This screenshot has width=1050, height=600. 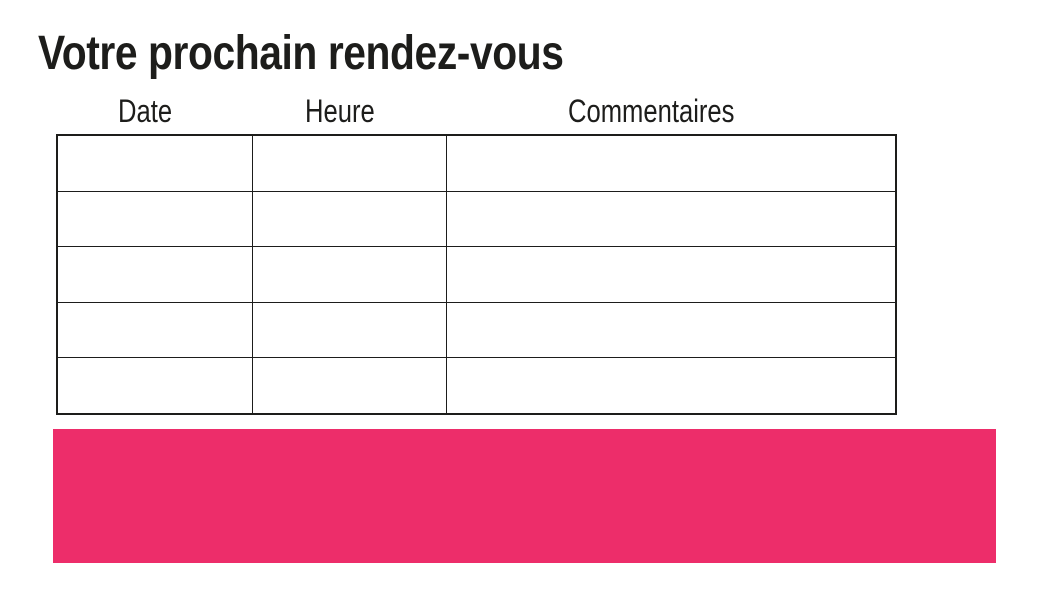 What do you see at coordinates (301, 53) in the screenshot?
I see `page-title: Votre prochain rendez-vous` at bounding box center [301, 53].